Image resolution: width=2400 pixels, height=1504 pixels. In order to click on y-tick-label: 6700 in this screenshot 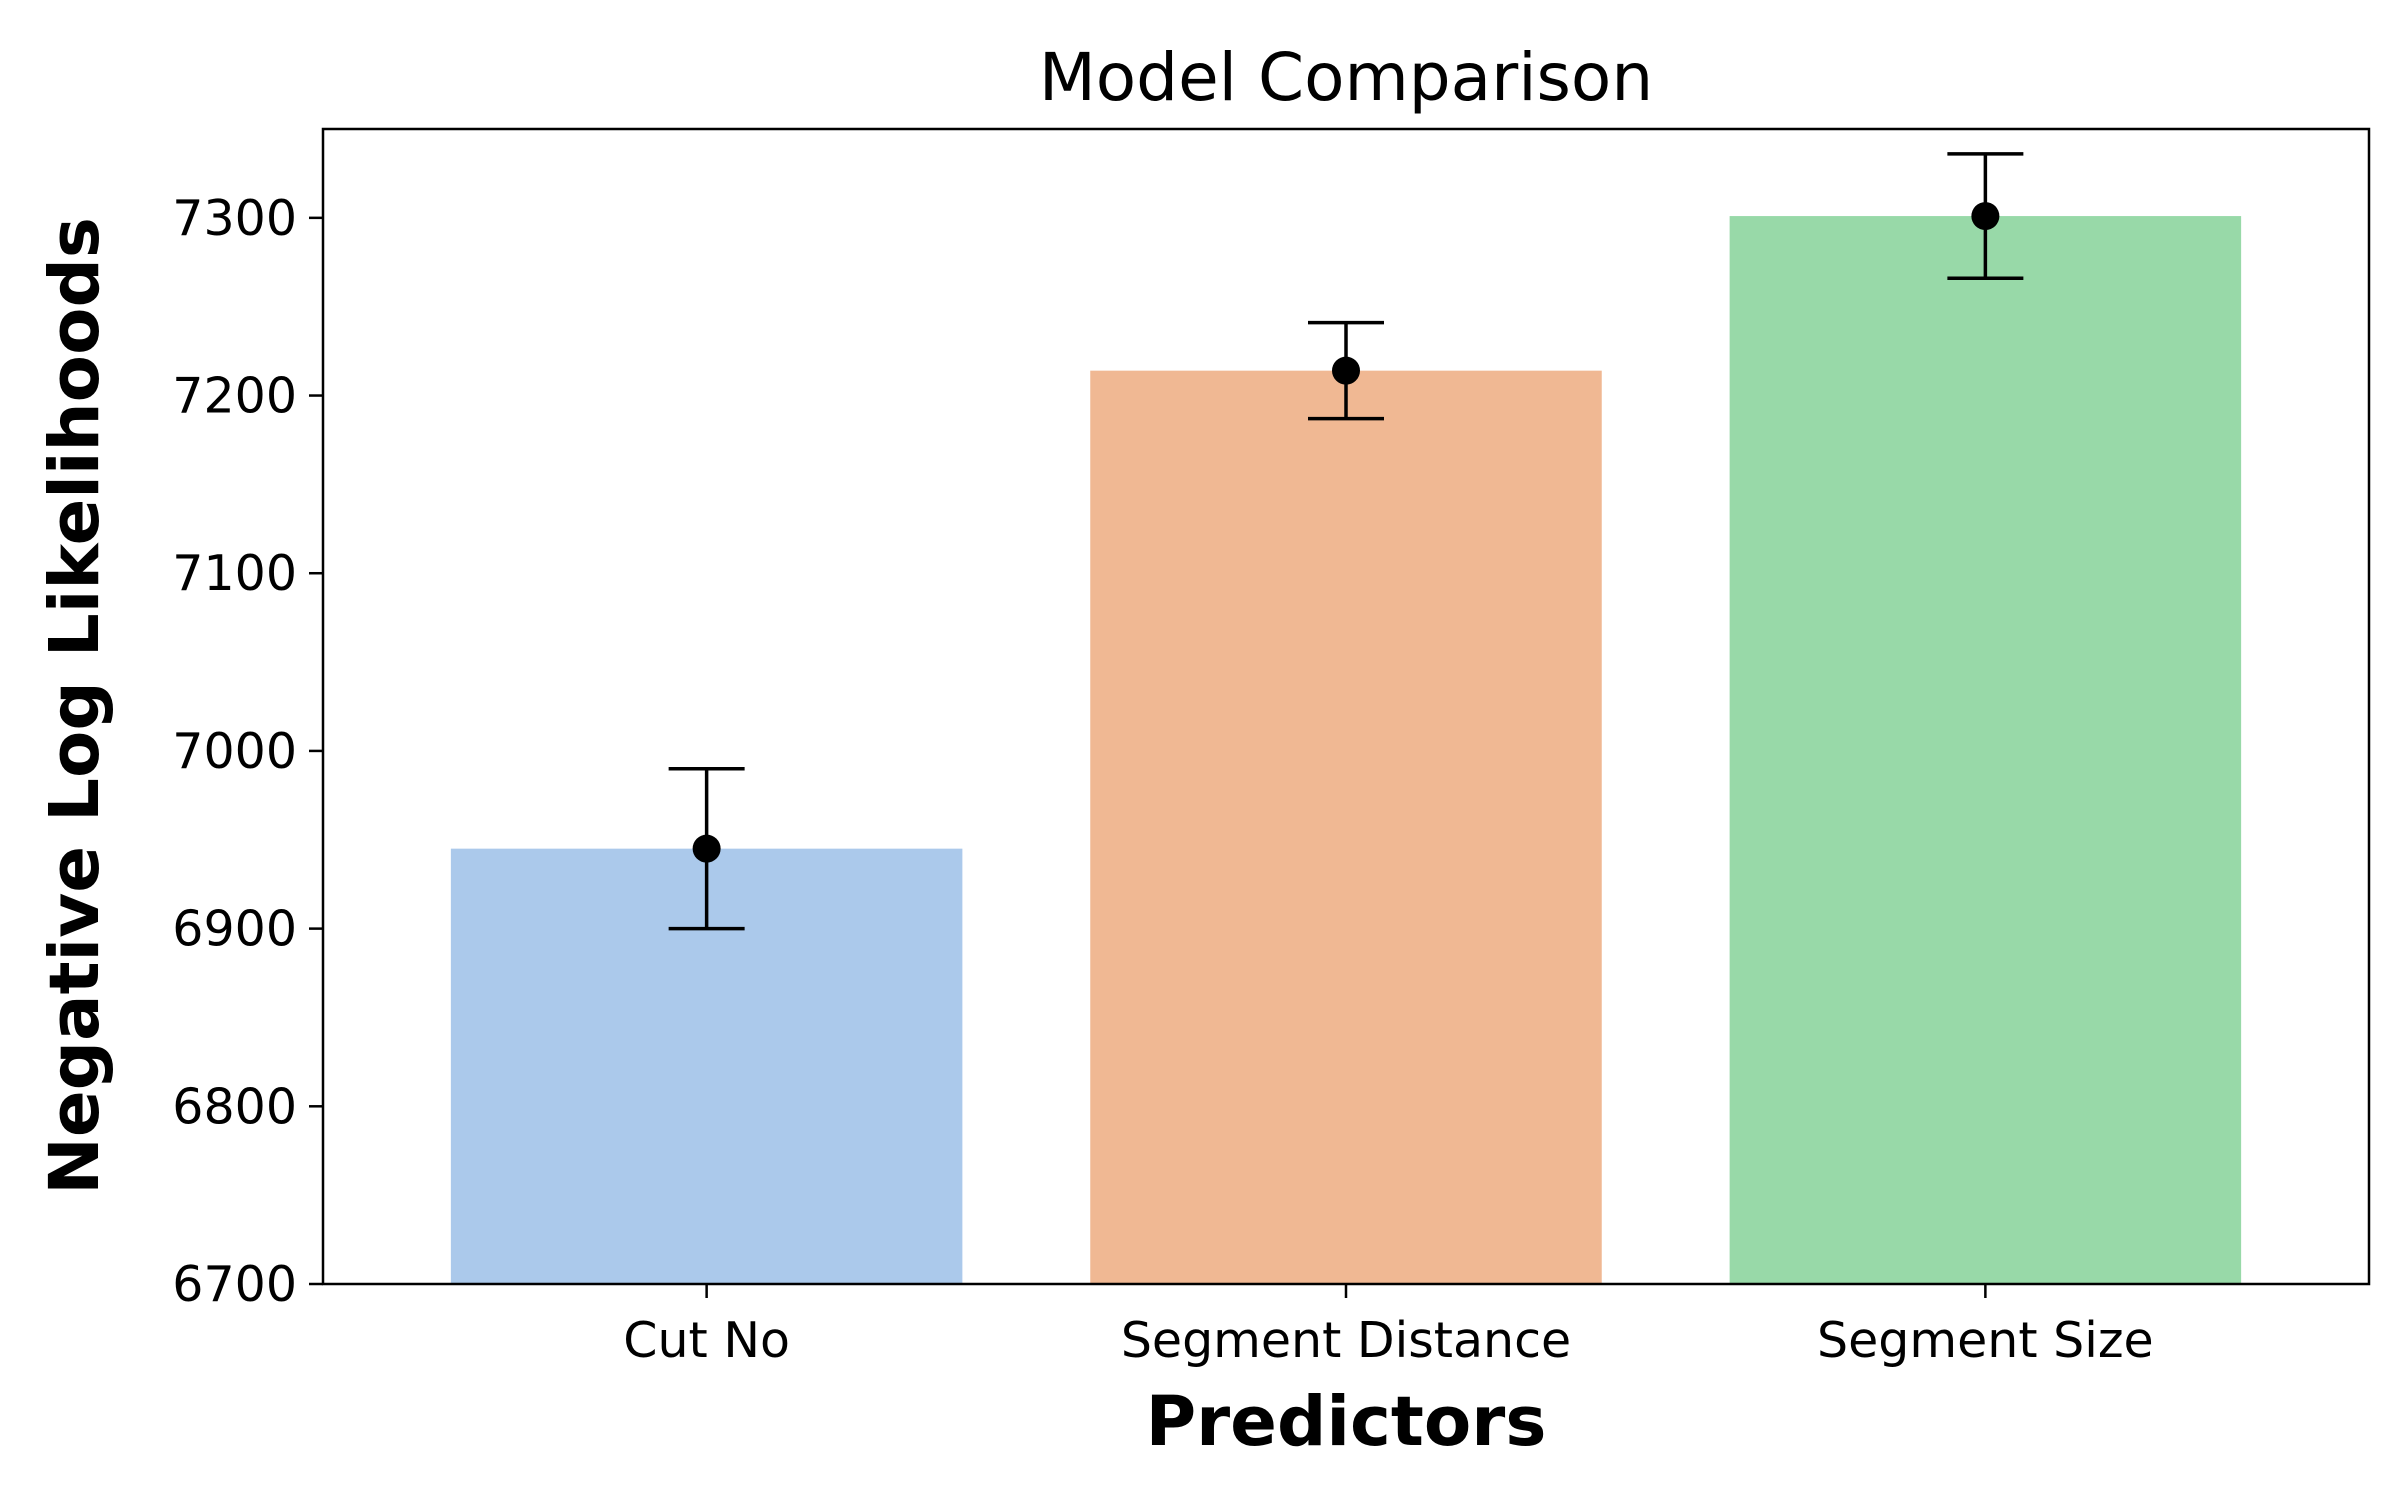, I will do `click(234, 1284)`.